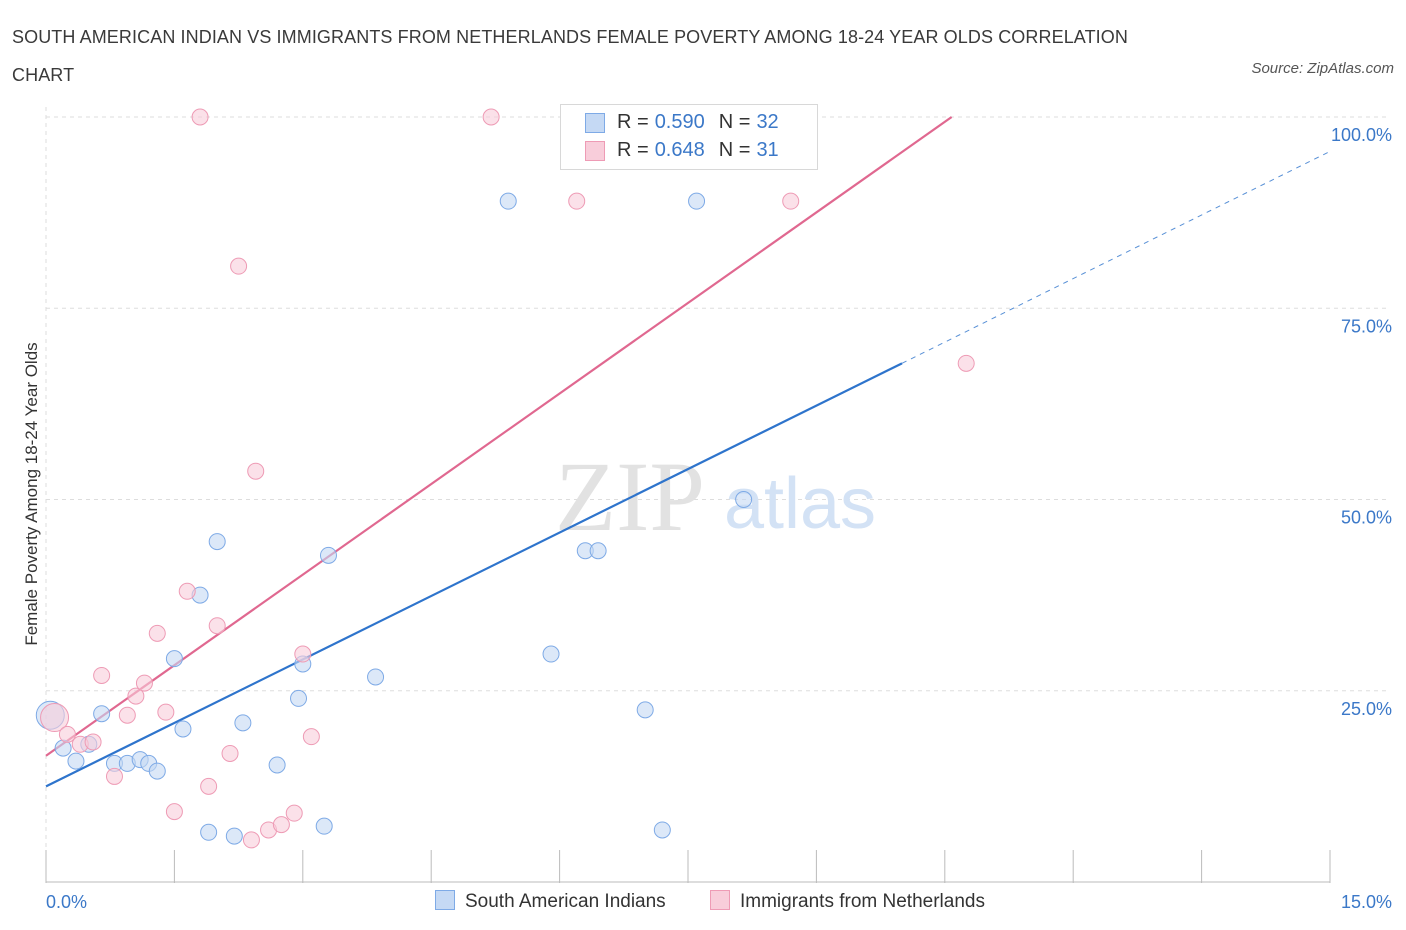 Image resolution: width=1406 pixels, height=930 pixels. What do you see at coordinates (715, 496) in the screenshot?
I see `watermark: ZIP atlas` at bounding box center [715, 496].